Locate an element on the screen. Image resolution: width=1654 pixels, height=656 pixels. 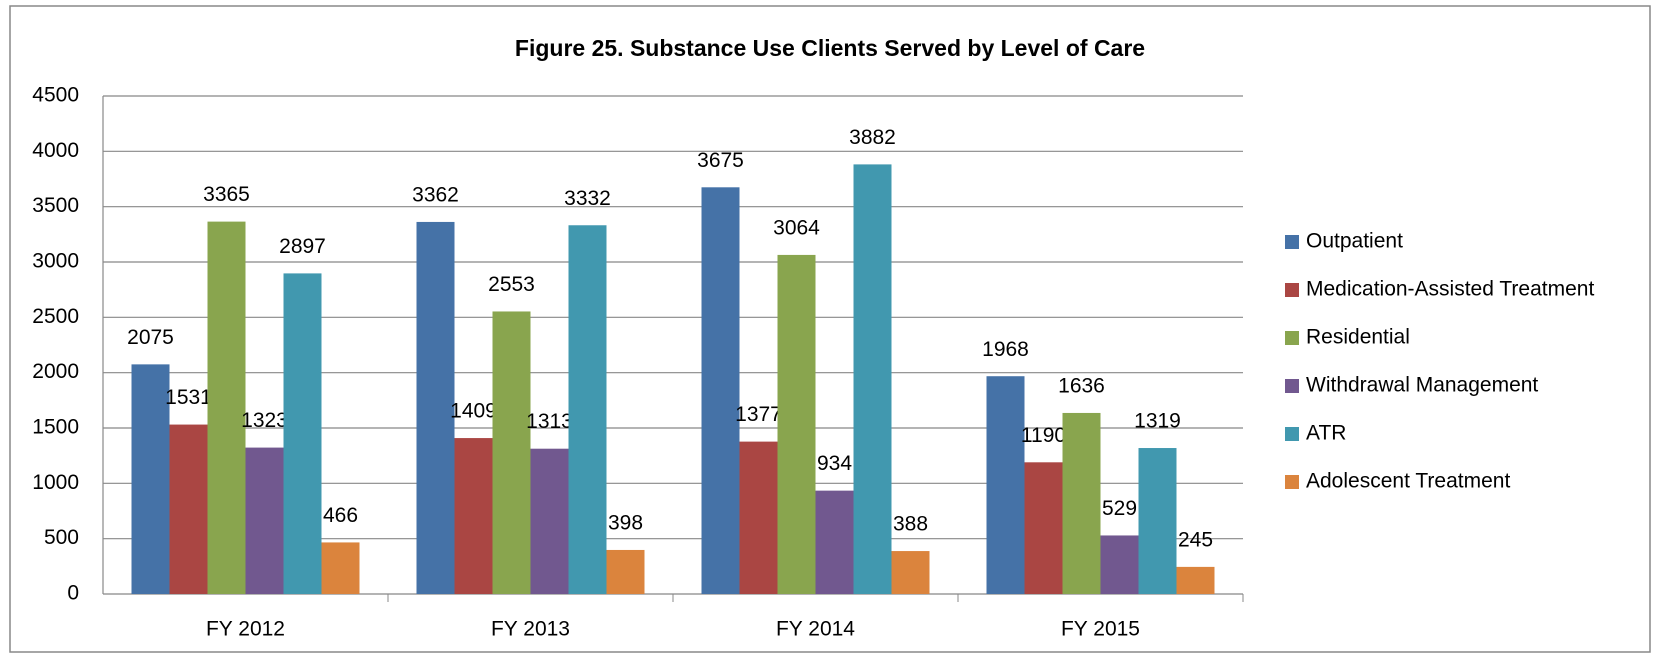
data-label: 1636 is located at coordinates (1081, 385).